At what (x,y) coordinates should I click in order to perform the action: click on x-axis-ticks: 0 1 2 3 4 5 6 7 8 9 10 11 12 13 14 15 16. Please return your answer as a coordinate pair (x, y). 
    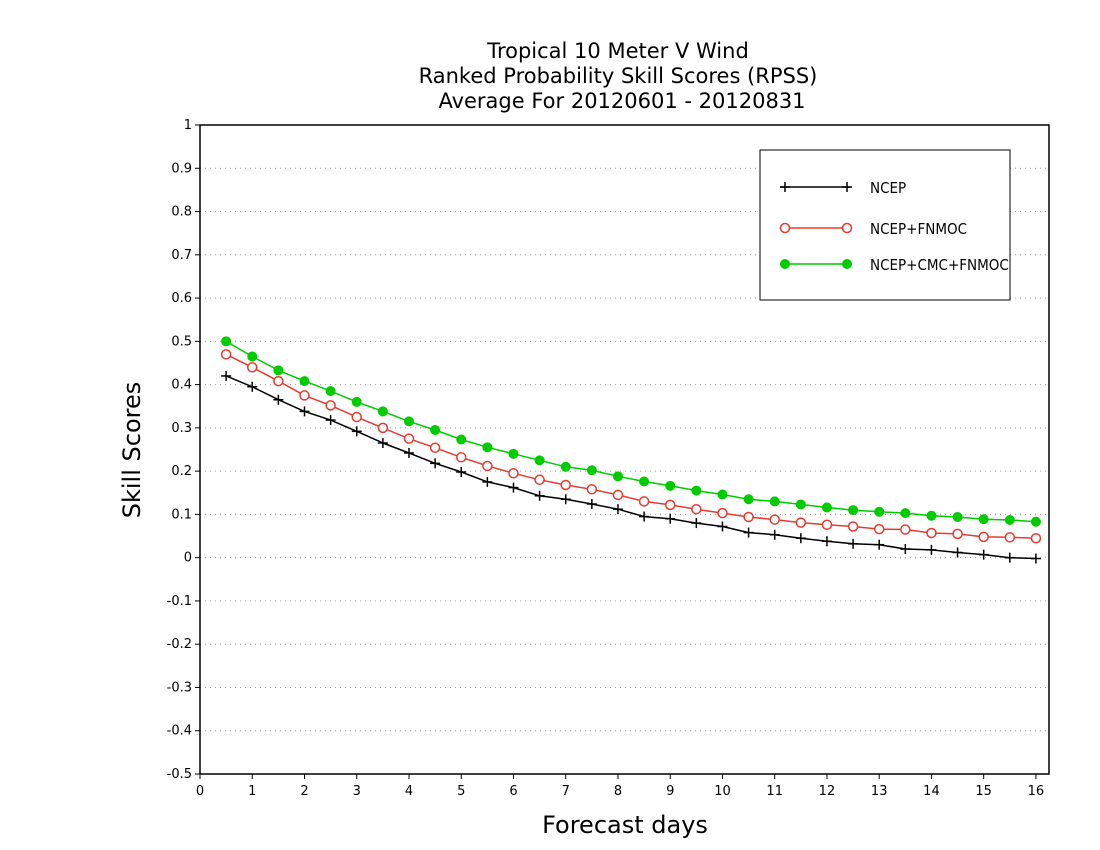
    Looking at the image, I should click on (620, 786).